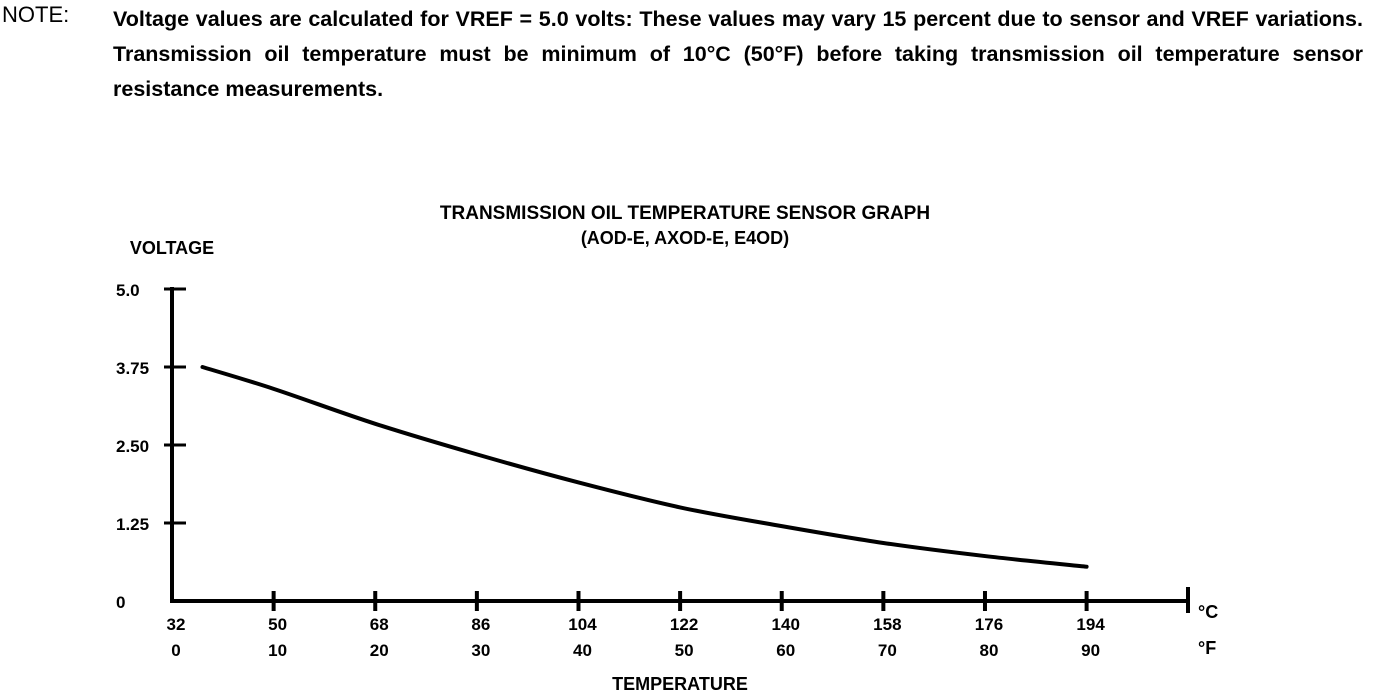 Image resolution: width=1376 pixels, height=692 pixels. I want to click on x-axis-label: TEMPERATURE, so click(680, 683).